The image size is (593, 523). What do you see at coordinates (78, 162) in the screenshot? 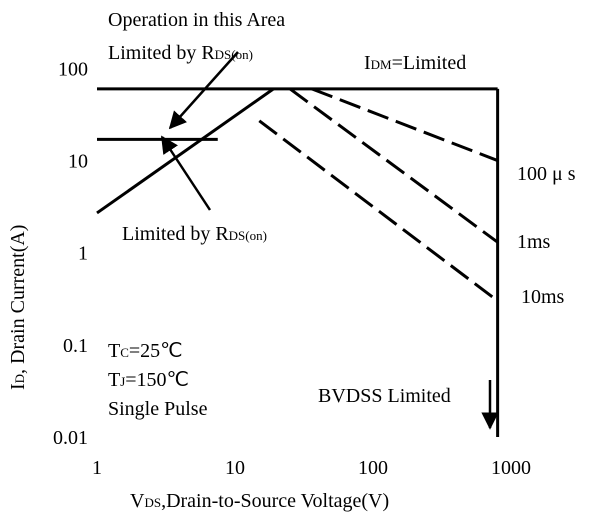
I see `y-tick-label: 10` at bounding box center [78, 162].